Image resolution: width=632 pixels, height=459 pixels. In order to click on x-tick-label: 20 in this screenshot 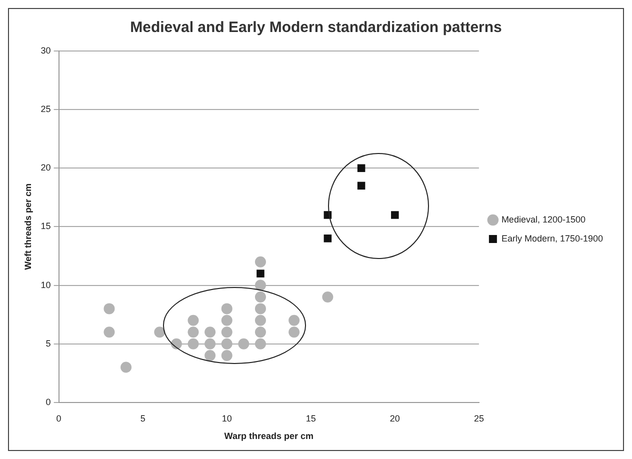, I will do `click(395, 418)`.